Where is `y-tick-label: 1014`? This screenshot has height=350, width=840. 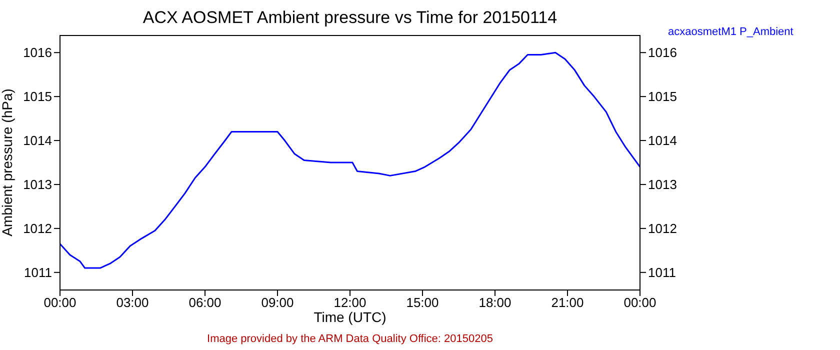 y-tick-label: 1014 is located at coordinates (37, 140).